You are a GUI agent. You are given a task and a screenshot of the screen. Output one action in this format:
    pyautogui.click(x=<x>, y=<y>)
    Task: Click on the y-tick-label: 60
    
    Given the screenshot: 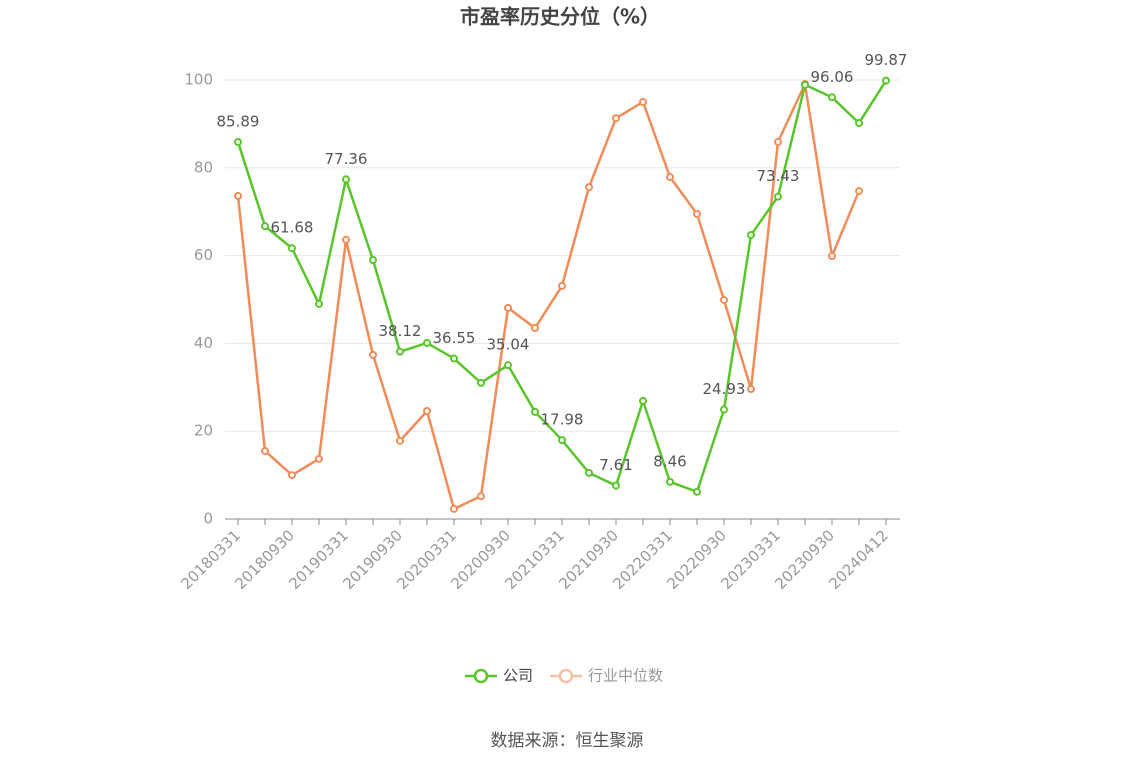 What is the action you would take?
    pyautogui.click(x=203, y=255)
    